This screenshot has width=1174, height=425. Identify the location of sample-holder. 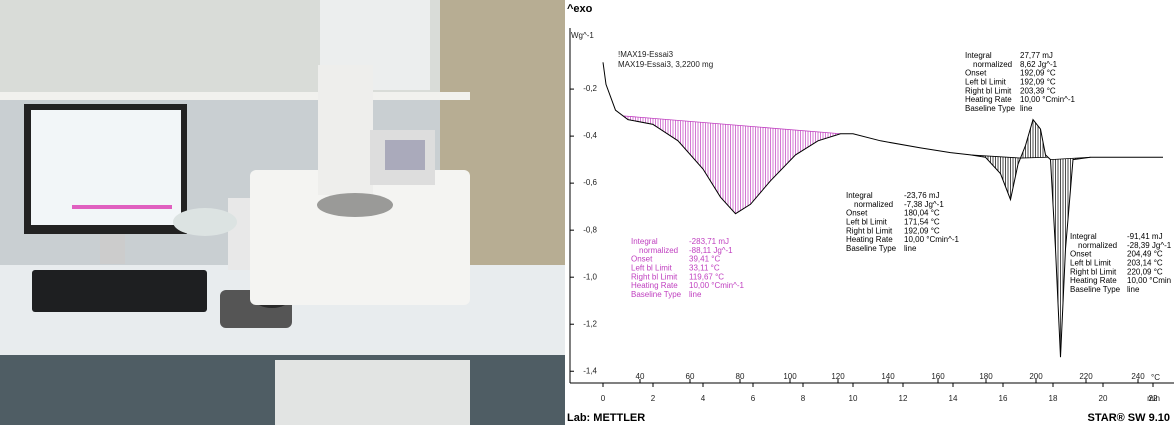
(239, 234).